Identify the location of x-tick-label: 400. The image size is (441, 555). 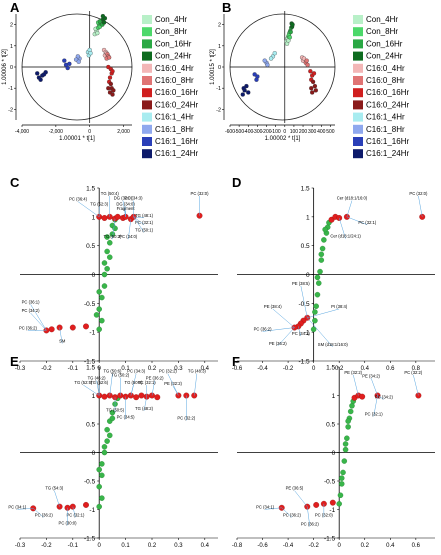
(321, 132).